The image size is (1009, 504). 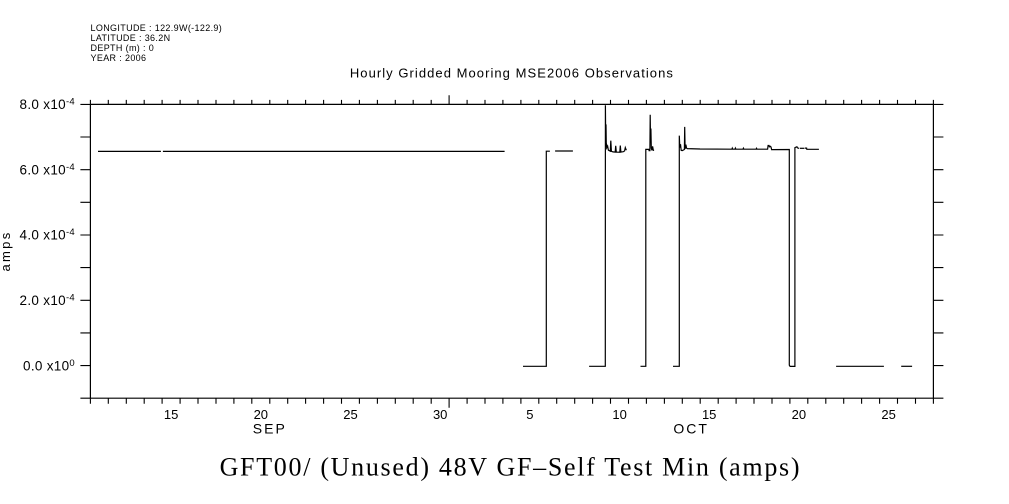 What do you see at coordinates (440, 414) in the screenshot?
I see `svg-text: 30` at bounding box center [440, 414].